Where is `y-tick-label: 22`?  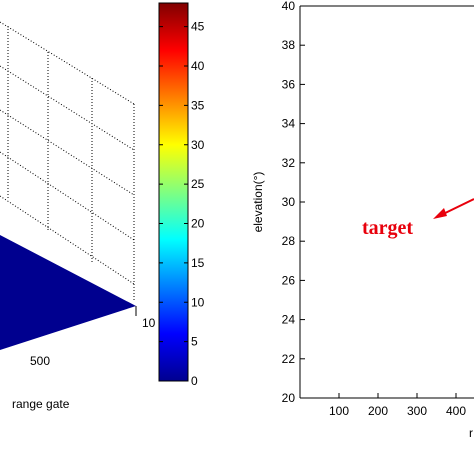 y-tick-label: 22 is located at coordinates (289, 359).